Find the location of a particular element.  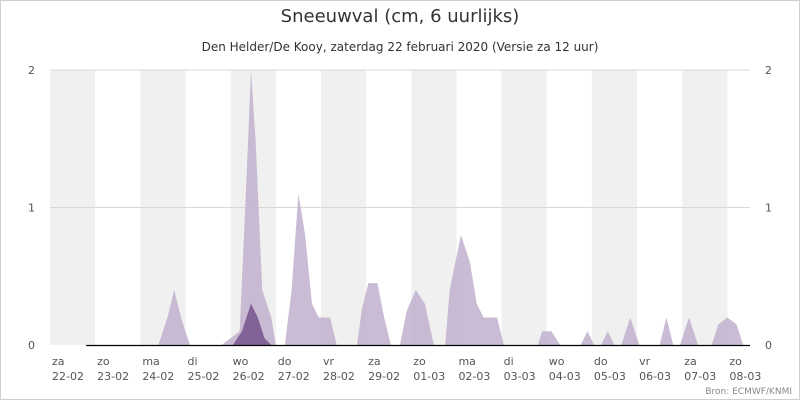

median-area is located at coordinates (252, 324).